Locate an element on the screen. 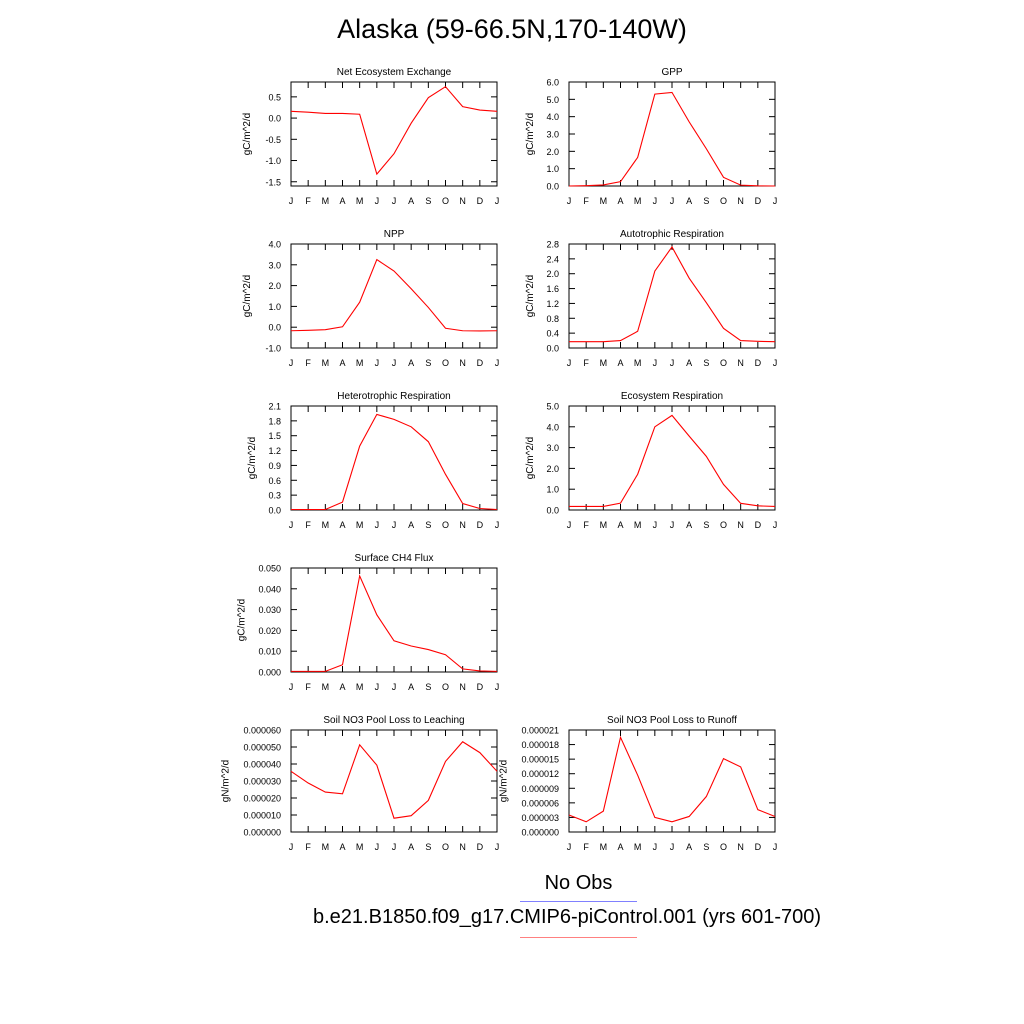 The image size is (1024, 1024). y-tick-label: 0.020 is located at coordinates (269, 631).